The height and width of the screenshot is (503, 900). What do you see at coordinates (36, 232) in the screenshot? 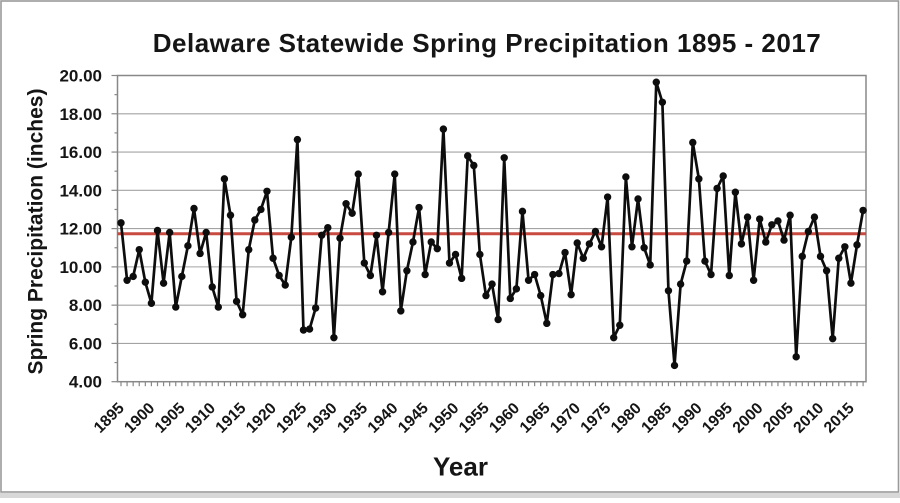
I see `svg-text: Spring Precipitation (inches)` at bounding box center [36, 232].